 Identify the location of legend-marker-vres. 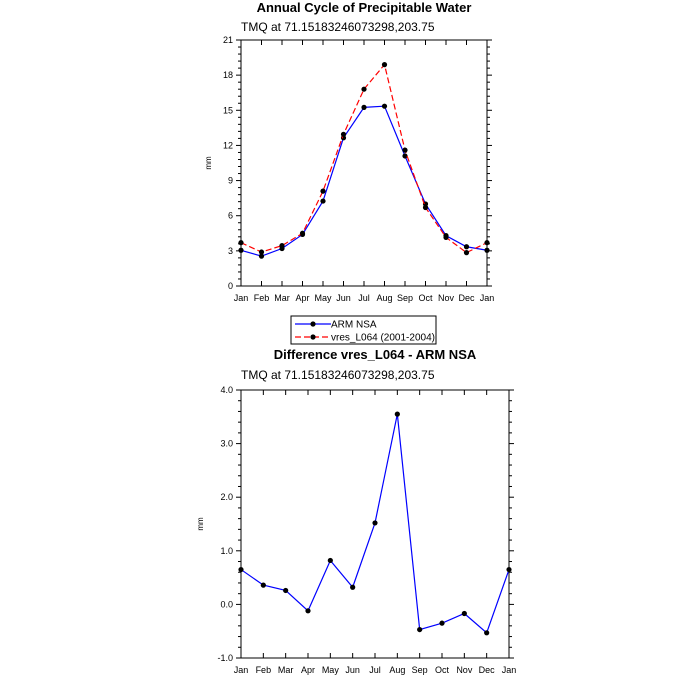
(313, 337).